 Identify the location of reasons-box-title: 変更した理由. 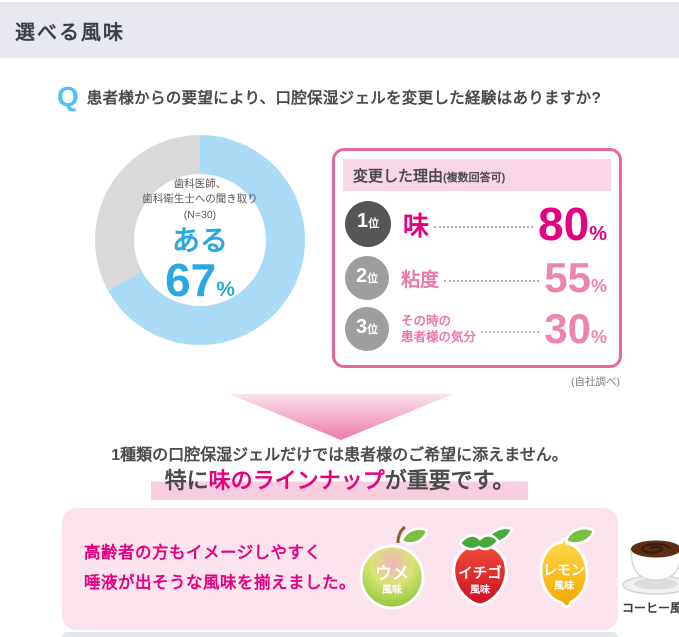
(398, 176).